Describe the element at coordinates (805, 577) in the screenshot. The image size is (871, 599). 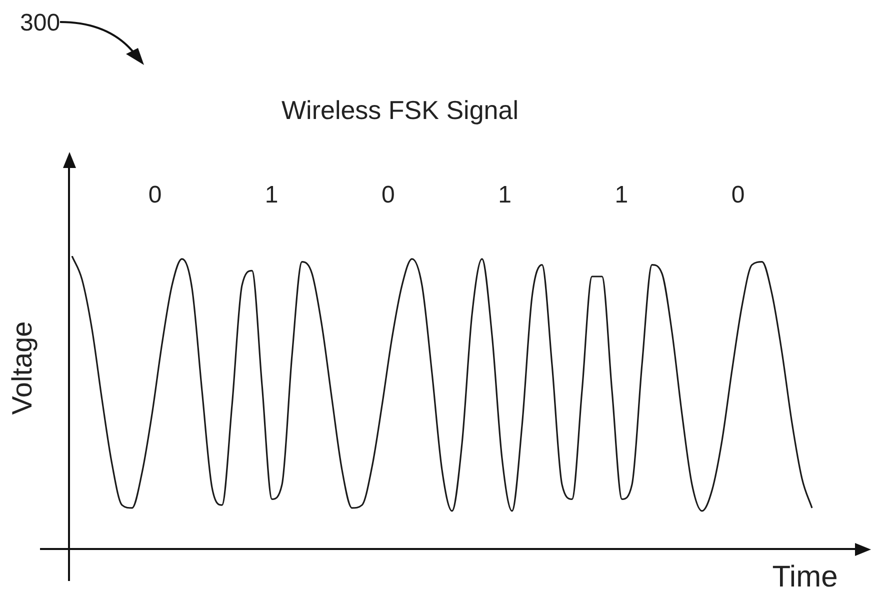
I see `x-axis-title: Time` at that location.